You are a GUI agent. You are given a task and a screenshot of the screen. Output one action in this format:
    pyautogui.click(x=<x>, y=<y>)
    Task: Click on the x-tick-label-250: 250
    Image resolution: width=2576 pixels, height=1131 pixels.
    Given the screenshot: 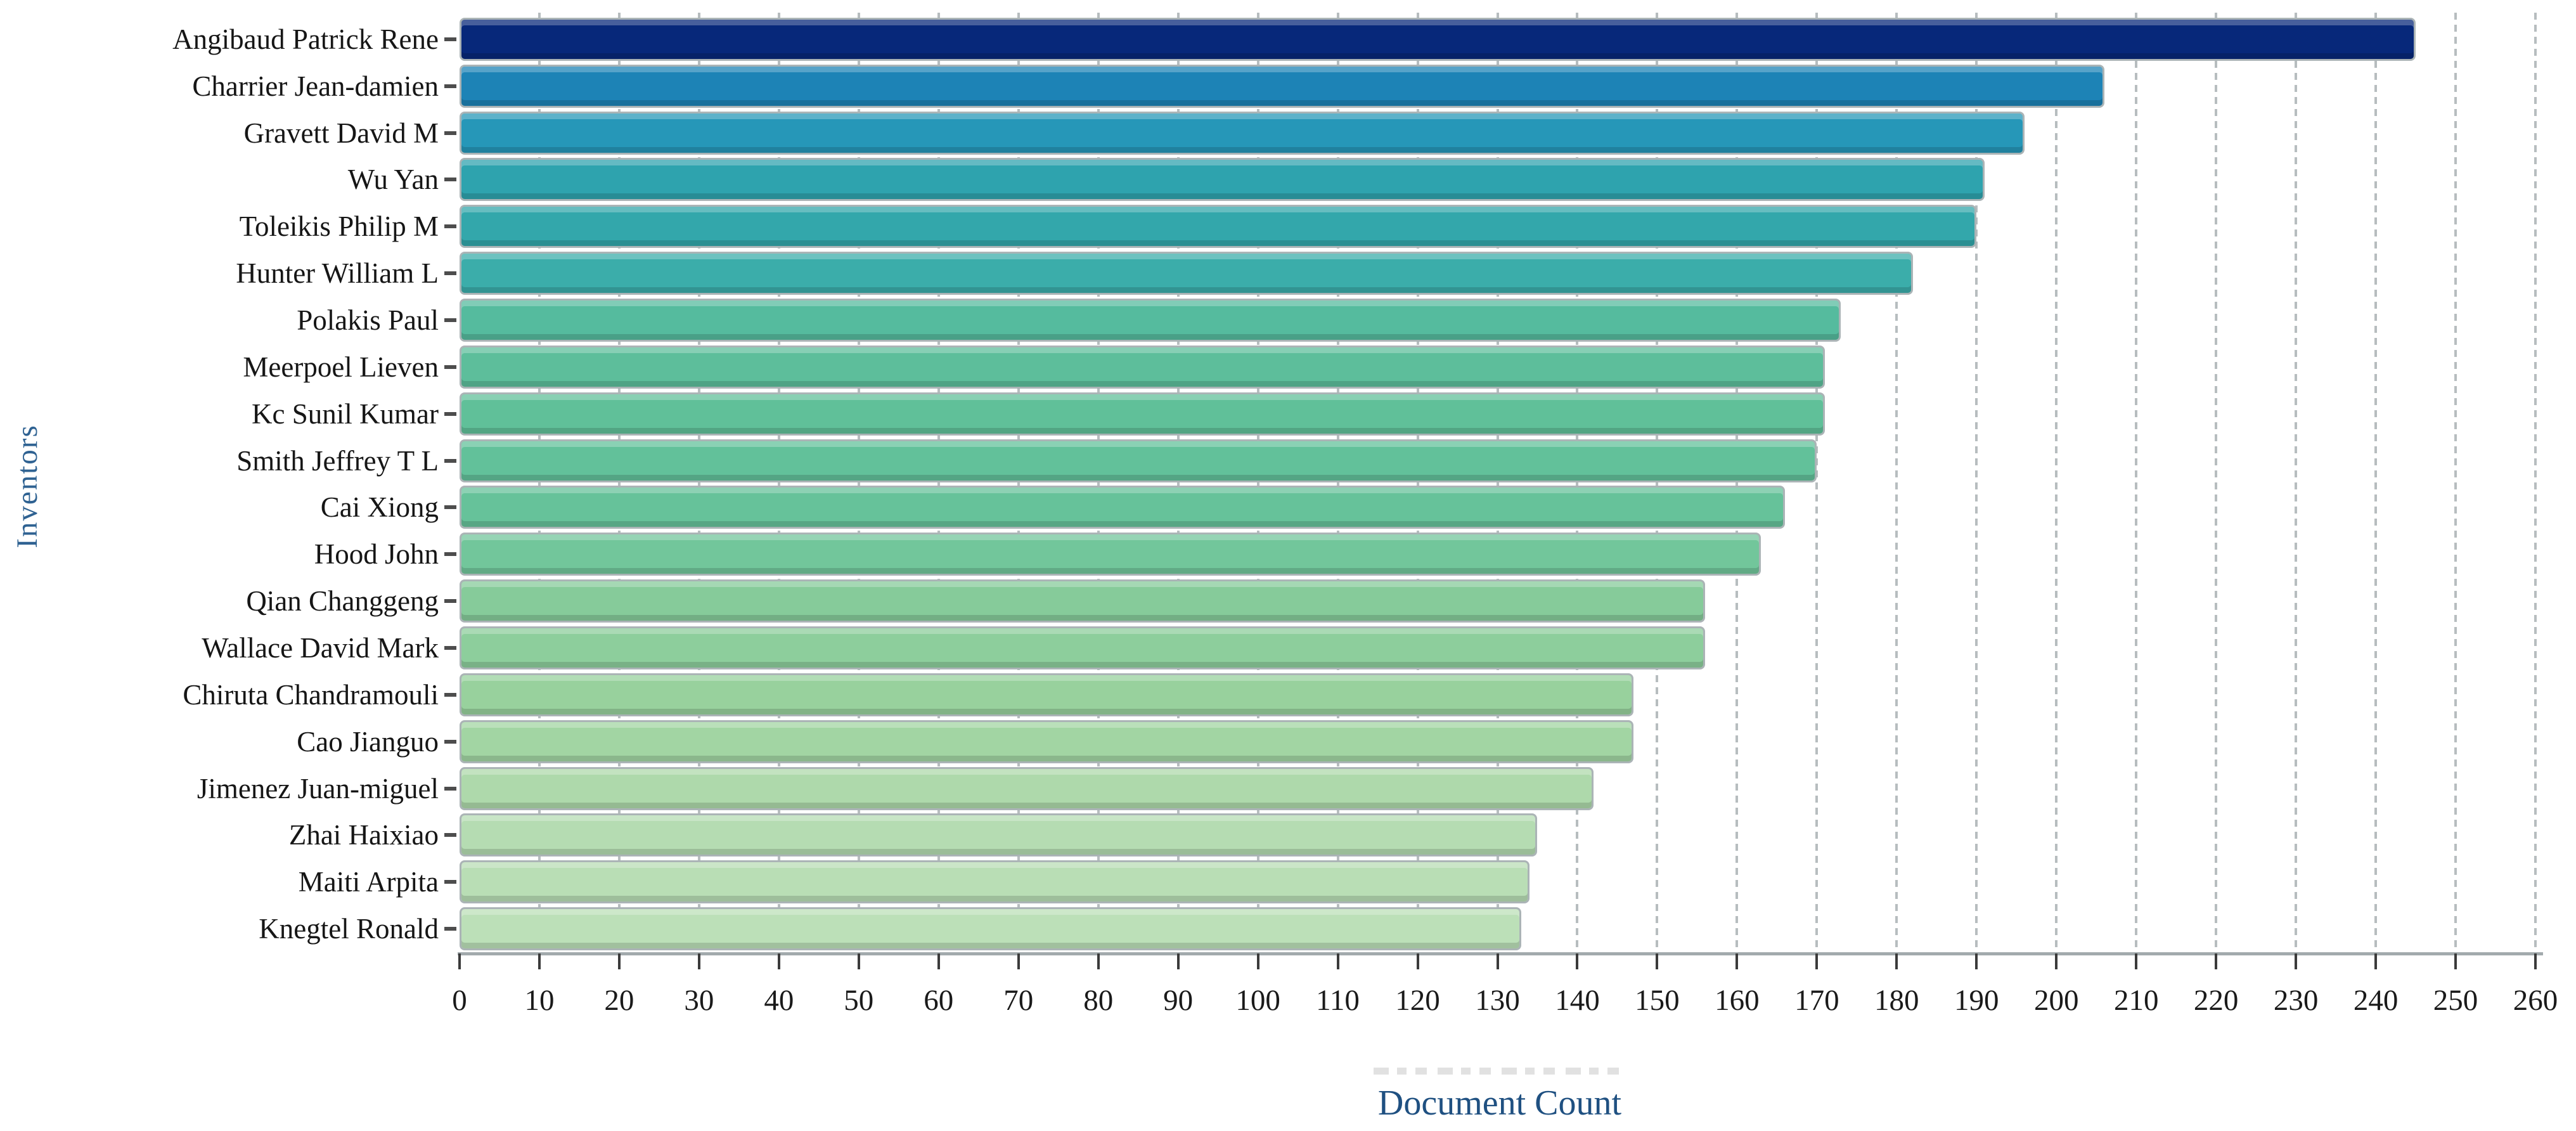 What is the action you would take?
    pyautogui.click(x=2455, y=1000)
    